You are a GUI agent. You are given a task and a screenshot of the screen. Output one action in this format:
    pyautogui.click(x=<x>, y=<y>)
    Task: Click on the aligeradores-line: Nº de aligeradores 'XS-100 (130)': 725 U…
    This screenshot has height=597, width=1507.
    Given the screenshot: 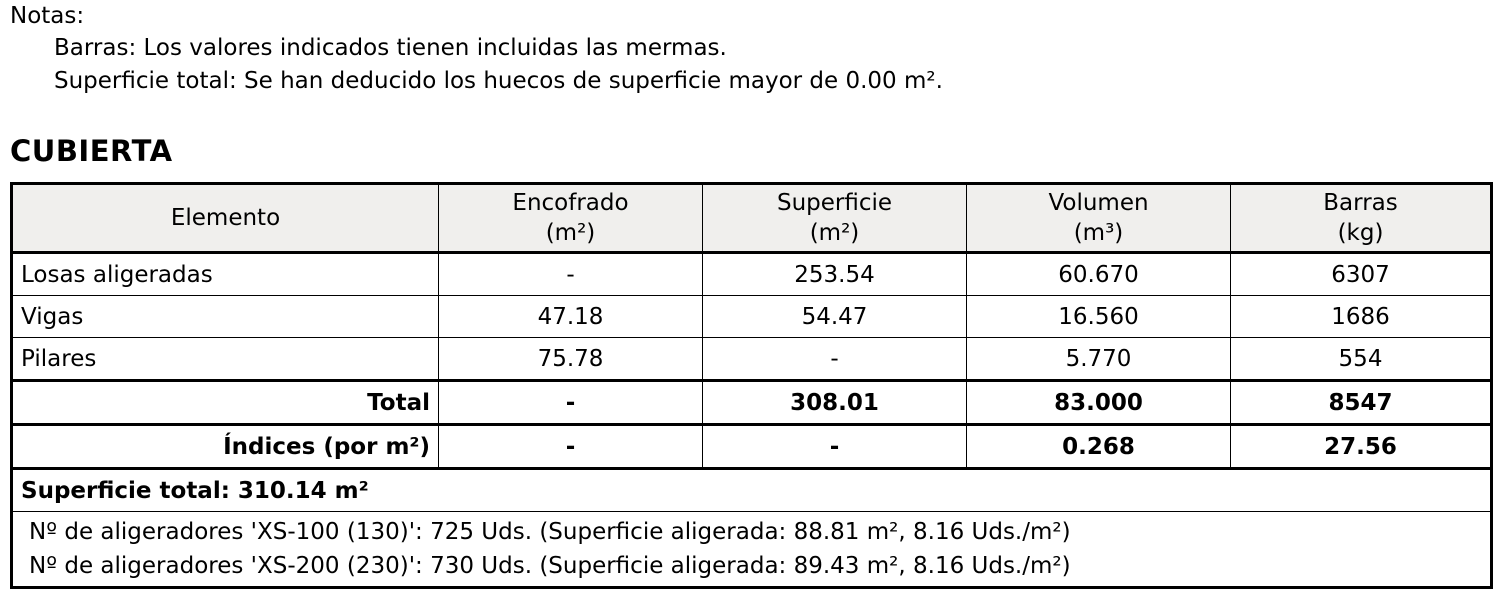 What is the action you would take?
    pyautogui.click(x=550, y=532)
    